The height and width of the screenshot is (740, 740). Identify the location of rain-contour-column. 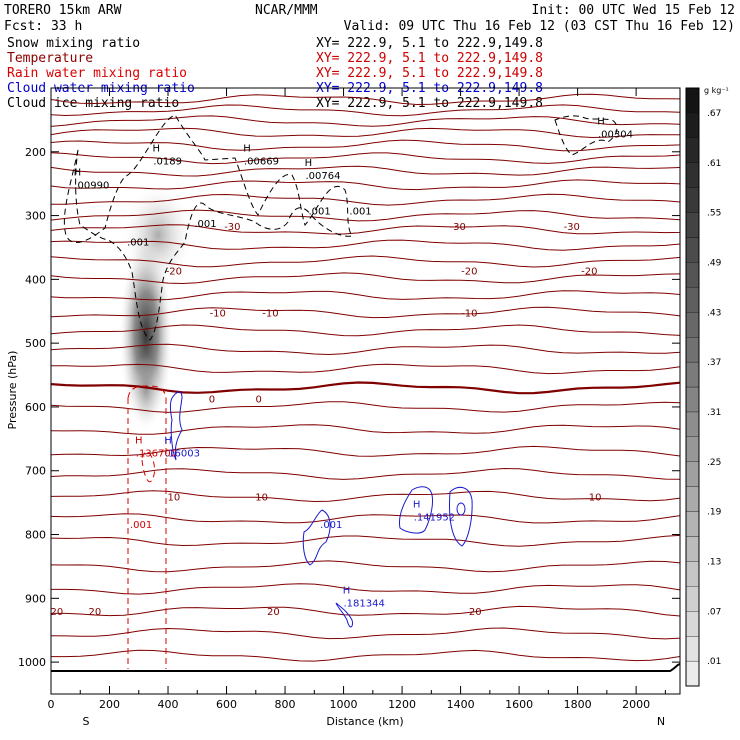
(147, 527).